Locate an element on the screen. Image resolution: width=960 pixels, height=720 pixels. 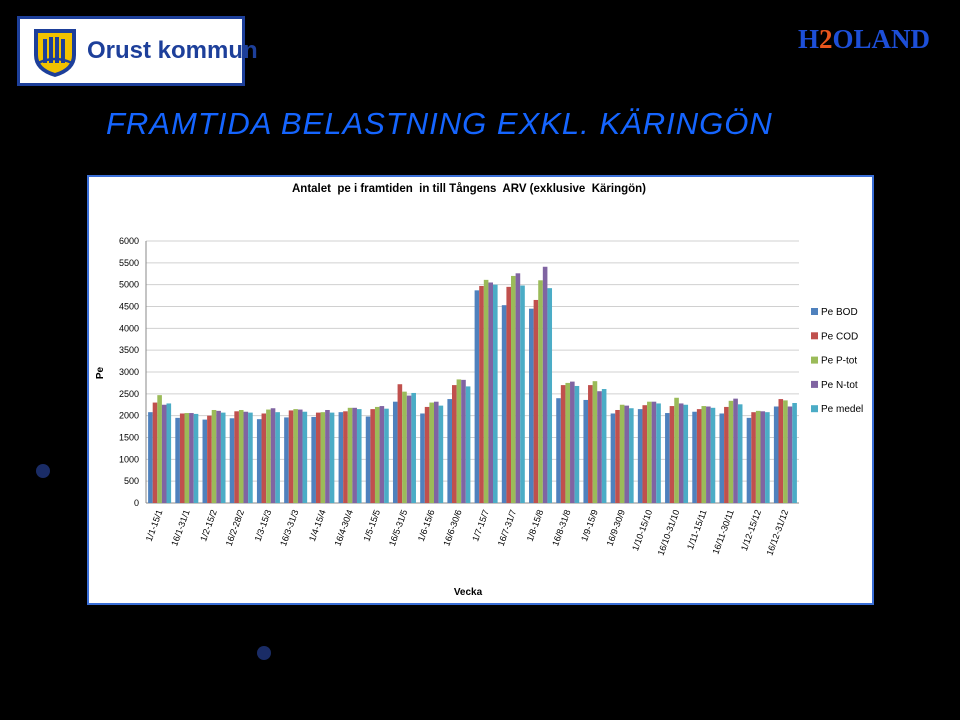
brand-2: 2 is located at coordinates (825, 39).